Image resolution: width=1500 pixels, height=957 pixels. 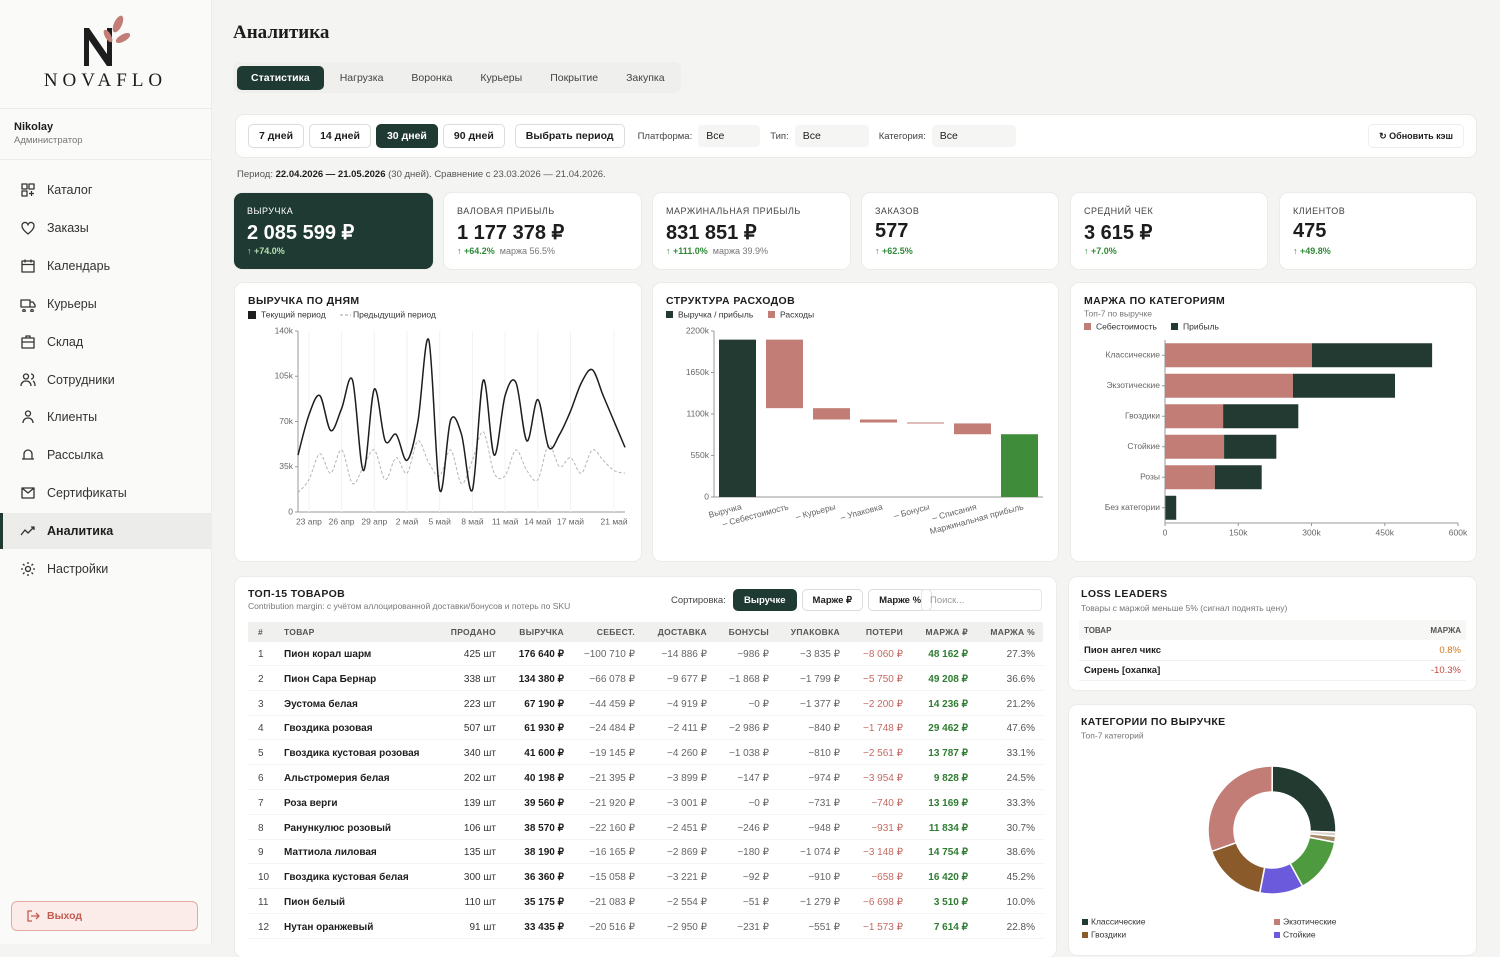 What do you see at coordinates (1416, 136) in the screenshot?
I see `refresh-button: ↻ Обновить кэш` at bounding box center [1416, 136].